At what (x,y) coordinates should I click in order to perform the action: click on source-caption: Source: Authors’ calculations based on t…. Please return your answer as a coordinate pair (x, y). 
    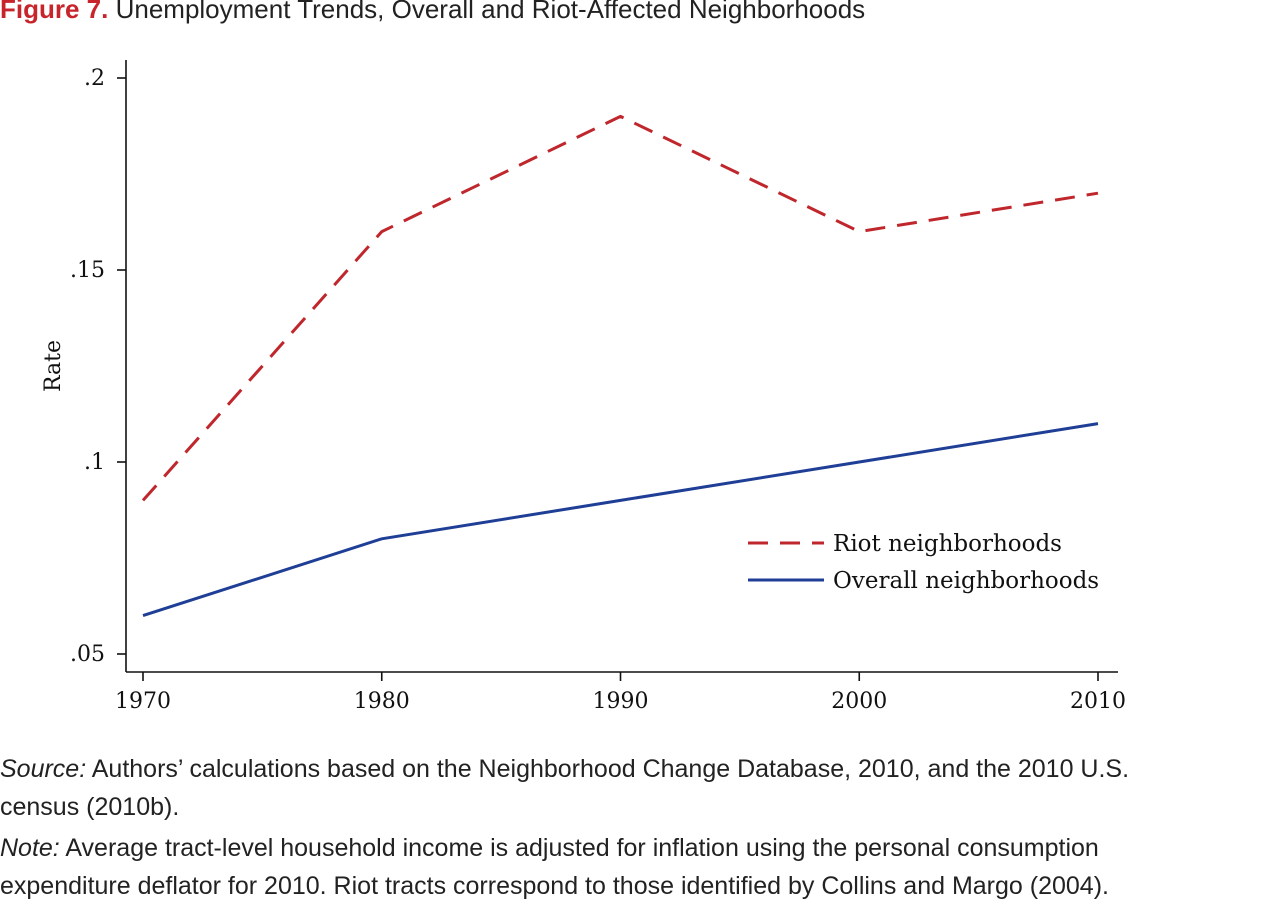
    Looking at the image, I should click on (564, 788).